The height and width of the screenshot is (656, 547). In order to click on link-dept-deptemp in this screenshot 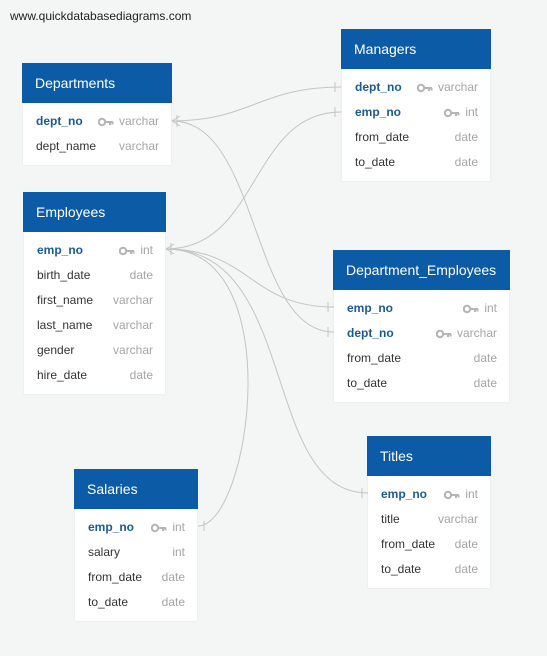, I will do `click(253, 226)`.